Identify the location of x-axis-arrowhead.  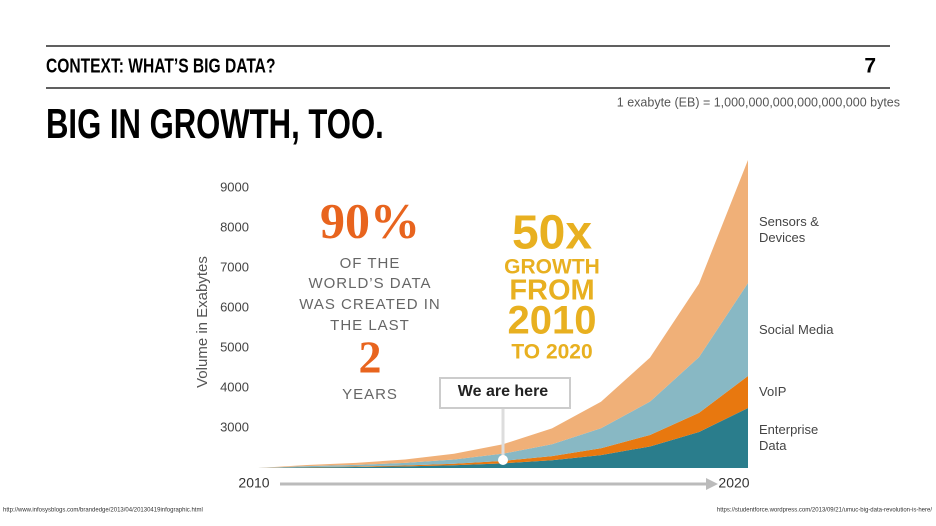
(712, 484).